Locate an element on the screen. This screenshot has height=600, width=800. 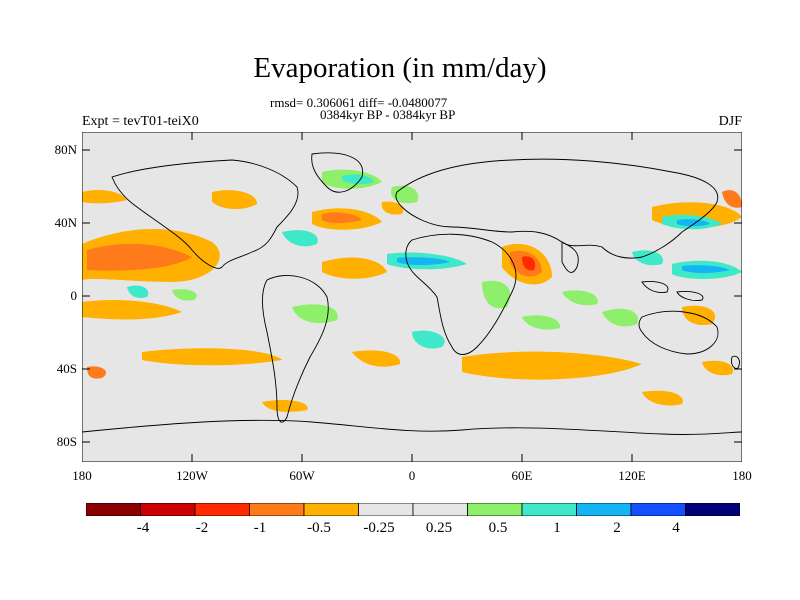
y-tick-label: 80S is located at coordinates (66, 441).